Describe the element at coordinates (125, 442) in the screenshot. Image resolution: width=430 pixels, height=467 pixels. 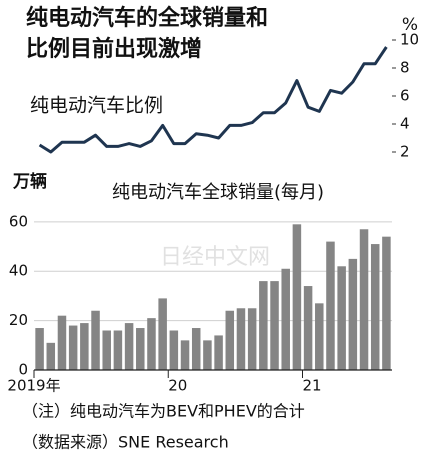
I see `source: （数据来源）SNE Research` at that location.